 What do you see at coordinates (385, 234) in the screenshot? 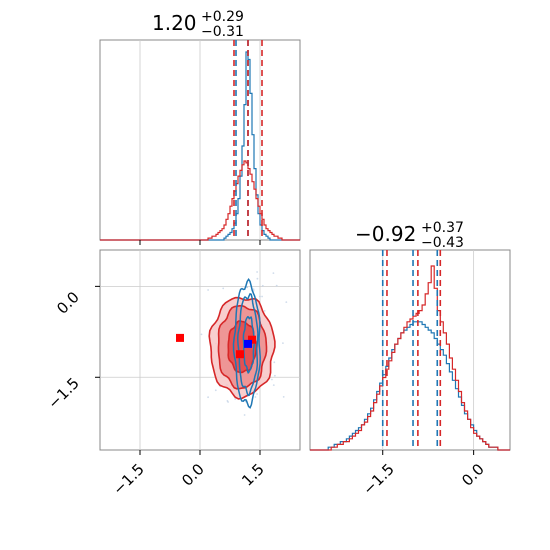
I see `title-value: −0.92` at bounding box center [385, 234].